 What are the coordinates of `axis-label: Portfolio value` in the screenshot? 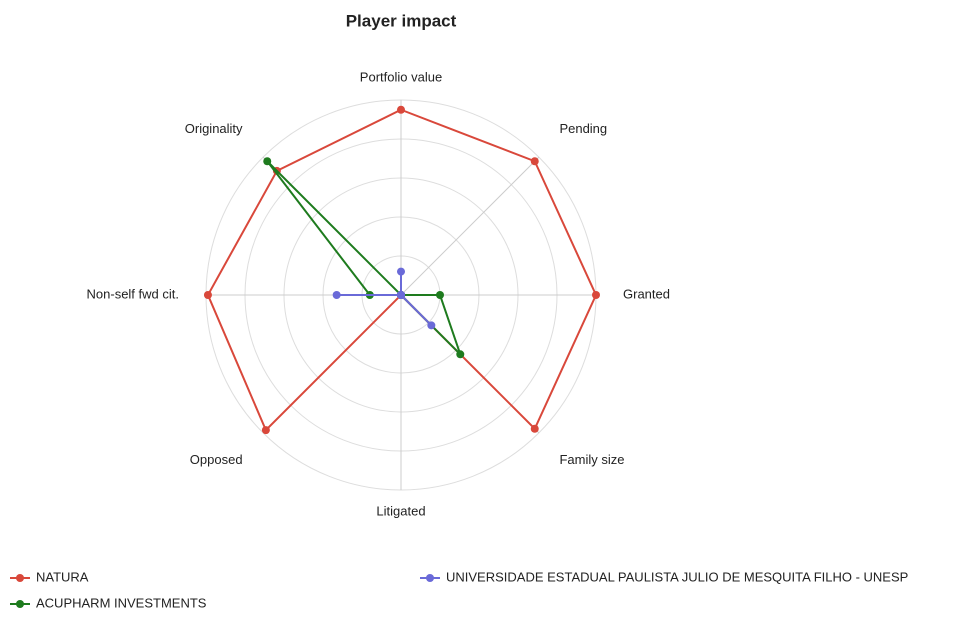 It's located at (401, 76).